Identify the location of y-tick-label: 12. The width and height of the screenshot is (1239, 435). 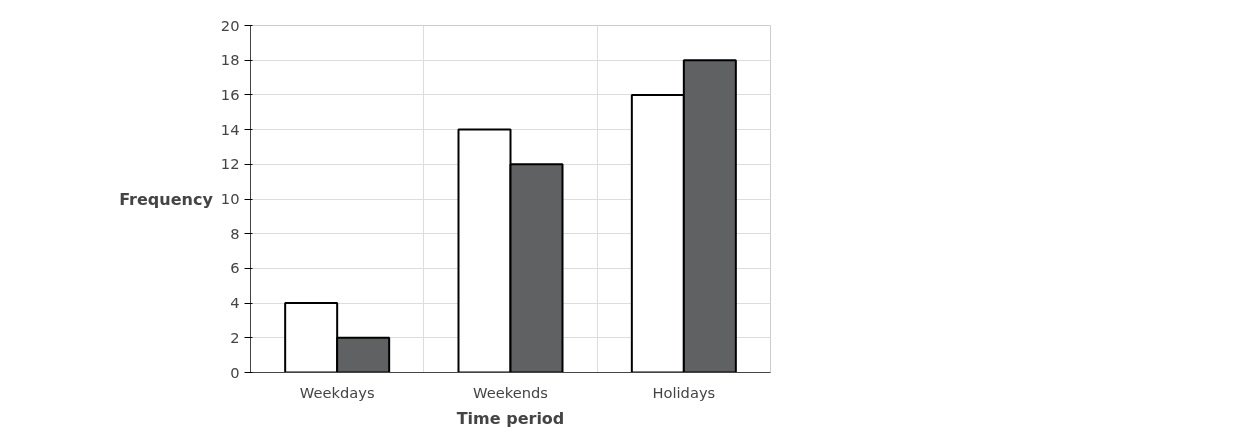
(230, 164).